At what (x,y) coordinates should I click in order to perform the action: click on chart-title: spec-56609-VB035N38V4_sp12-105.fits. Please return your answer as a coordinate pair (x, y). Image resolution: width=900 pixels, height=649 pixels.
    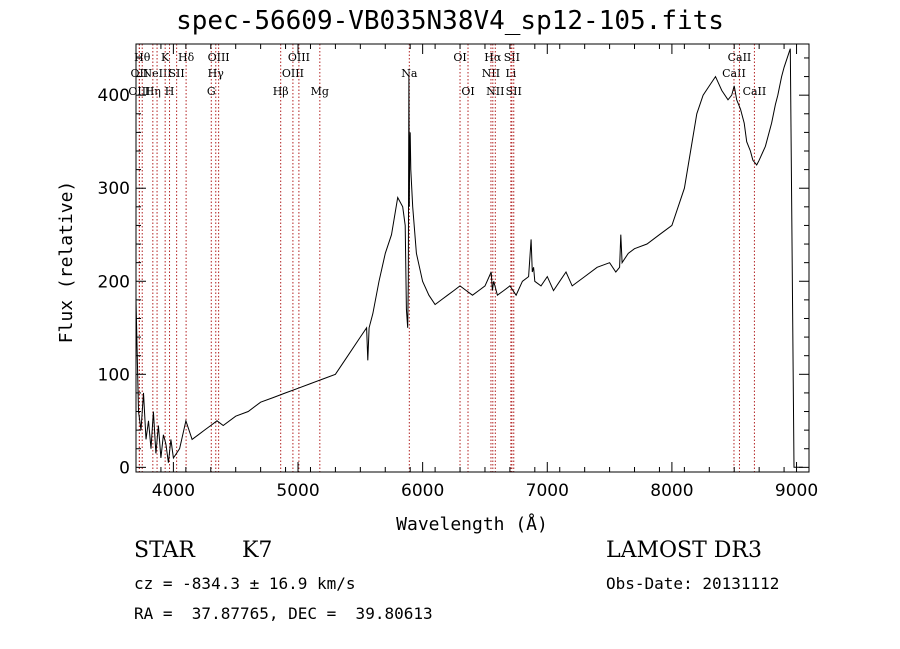
    Looking at the image, I should click on (450, 21).